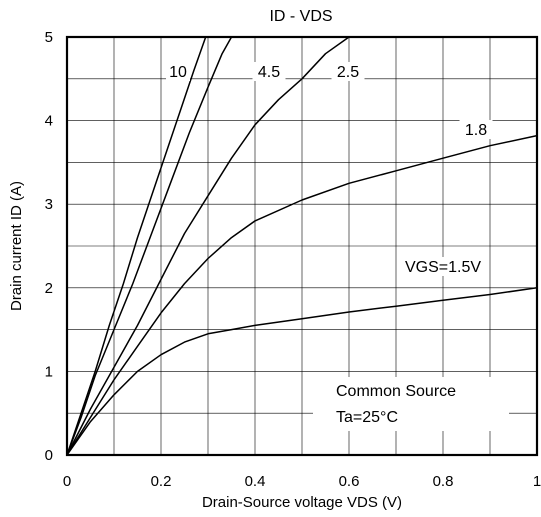 The height and width of the screenshot is (517, 541). I want to click on legend-box: Common Source Ta=25°C, so click(411, 404).